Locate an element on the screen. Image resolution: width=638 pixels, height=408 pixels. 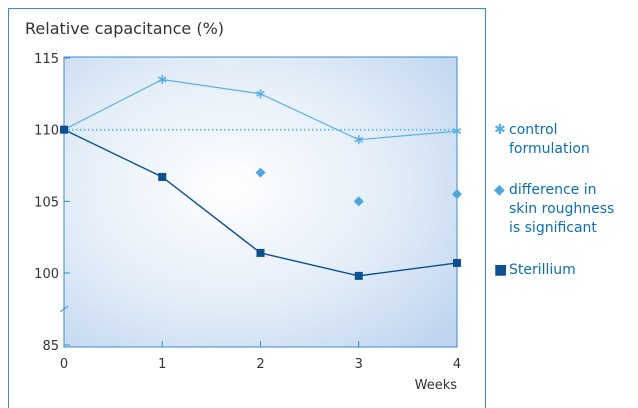
diamond-marker-icon: ◆ is located at coordinates (499, 190).